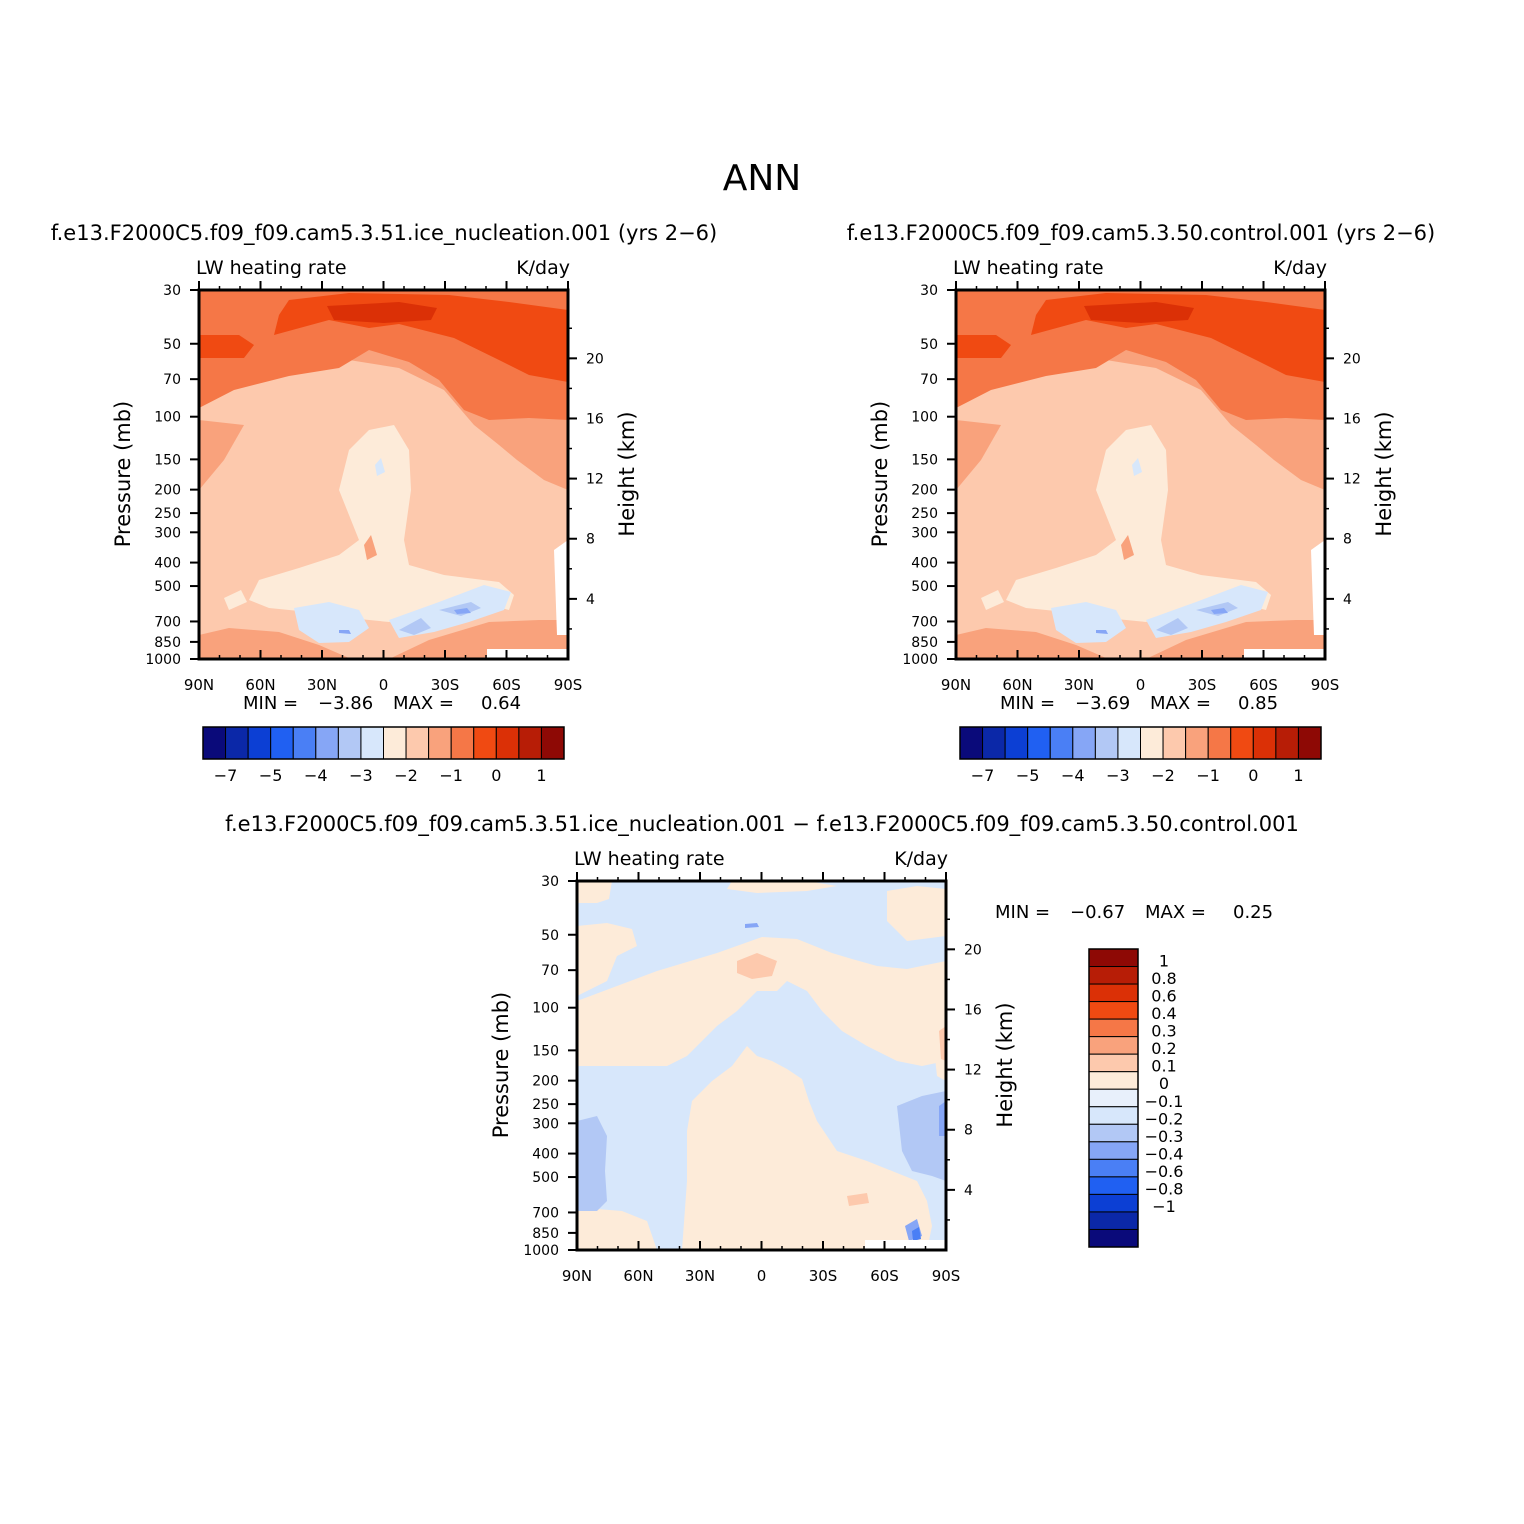 Image resolution: width=1524 pixels, height=1524 pixels. What do you see at coordinates (1163, 1013) in the screenshot?
I see `colorbar-label: 0.4` at bounding box center [1163, 1013].